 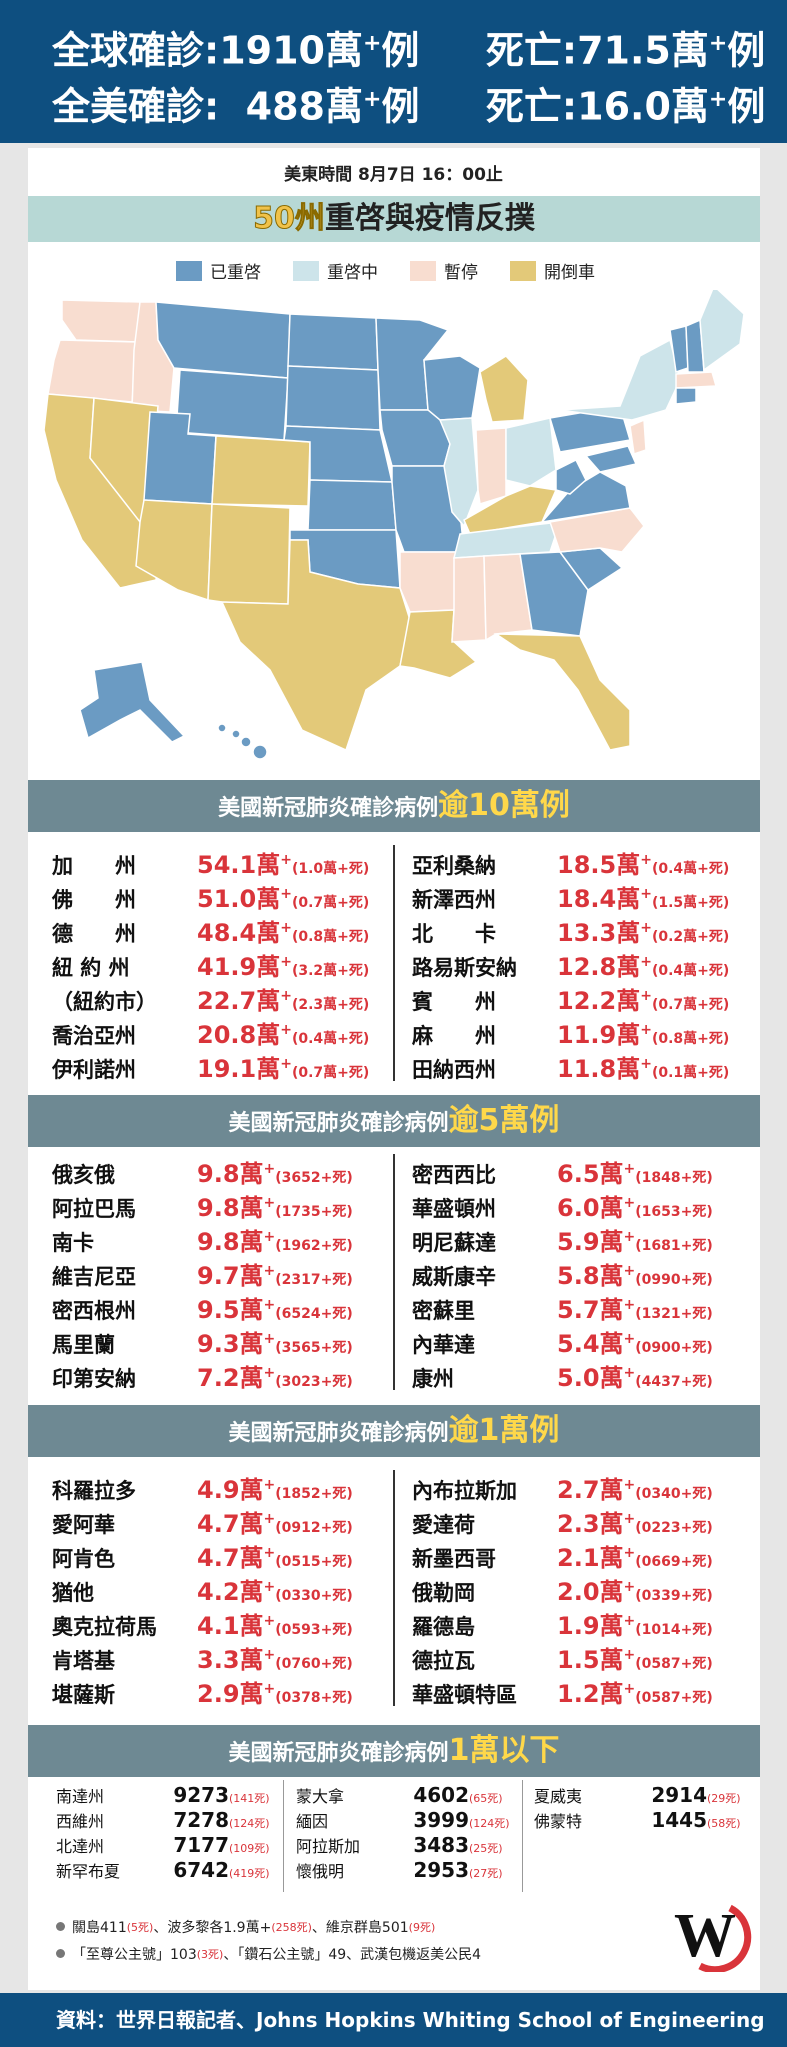 I want to click on map-legend: 已重啓 重啓中 暫停 開倒車, so click(x=385, y=270).